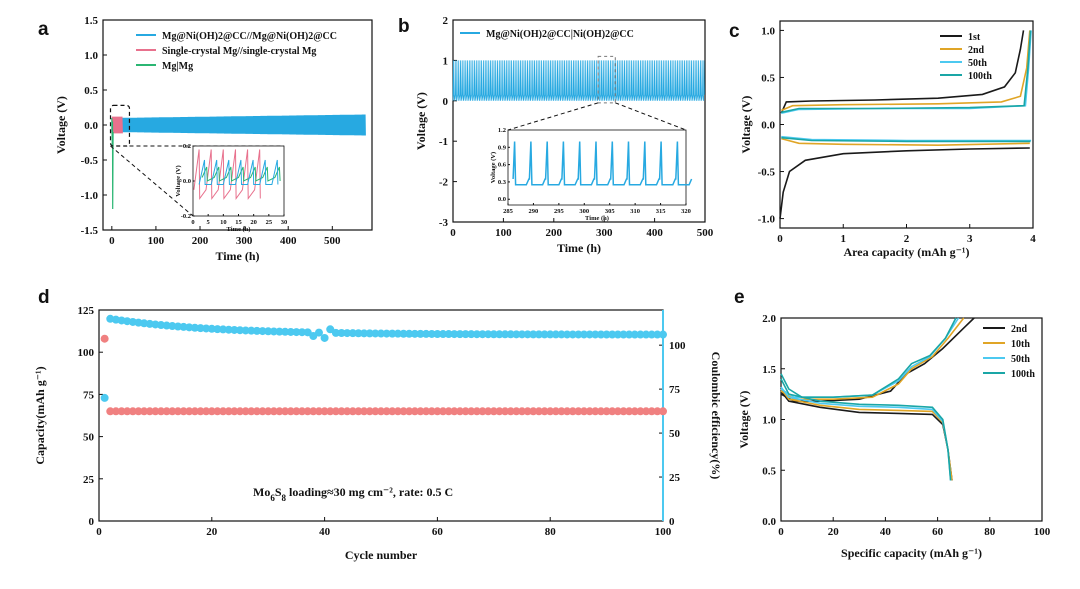  I want to click on legend-entry: 1st, so click(974, 37).